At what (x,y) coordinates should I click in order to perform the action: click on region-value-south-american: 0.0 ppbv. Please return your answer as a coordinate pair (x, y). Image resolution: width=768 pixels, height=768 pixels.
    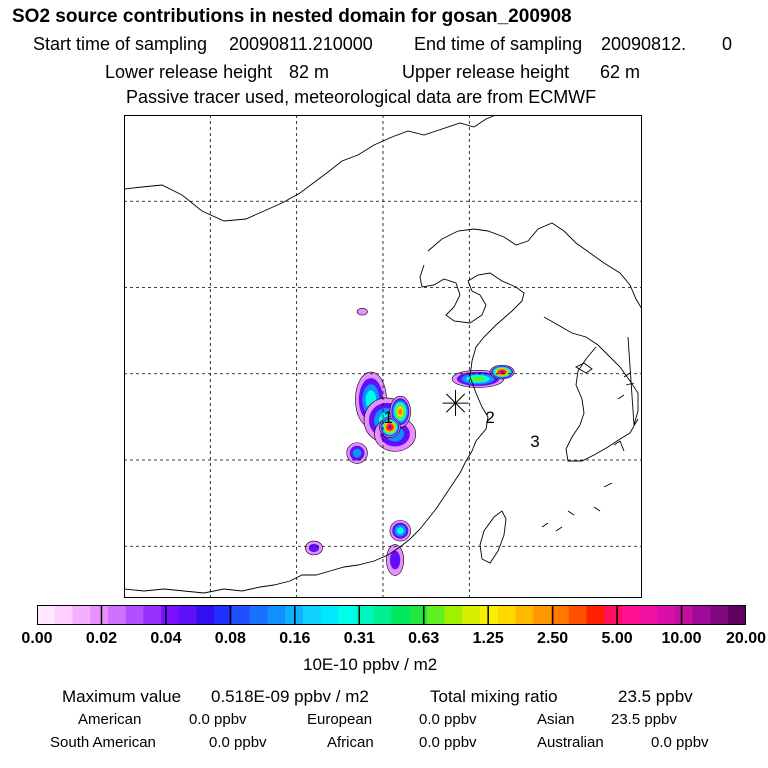
    Looking at the image, I should click on (238, 742).